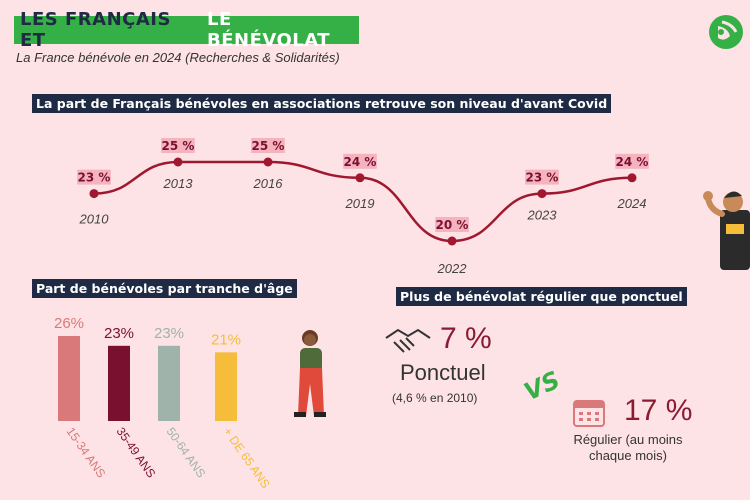 This screenshot has height=500, width=750. Describe the element at coordinates (452, 268) in the screenshot. I see `x-tick-label: 2022` at that location.